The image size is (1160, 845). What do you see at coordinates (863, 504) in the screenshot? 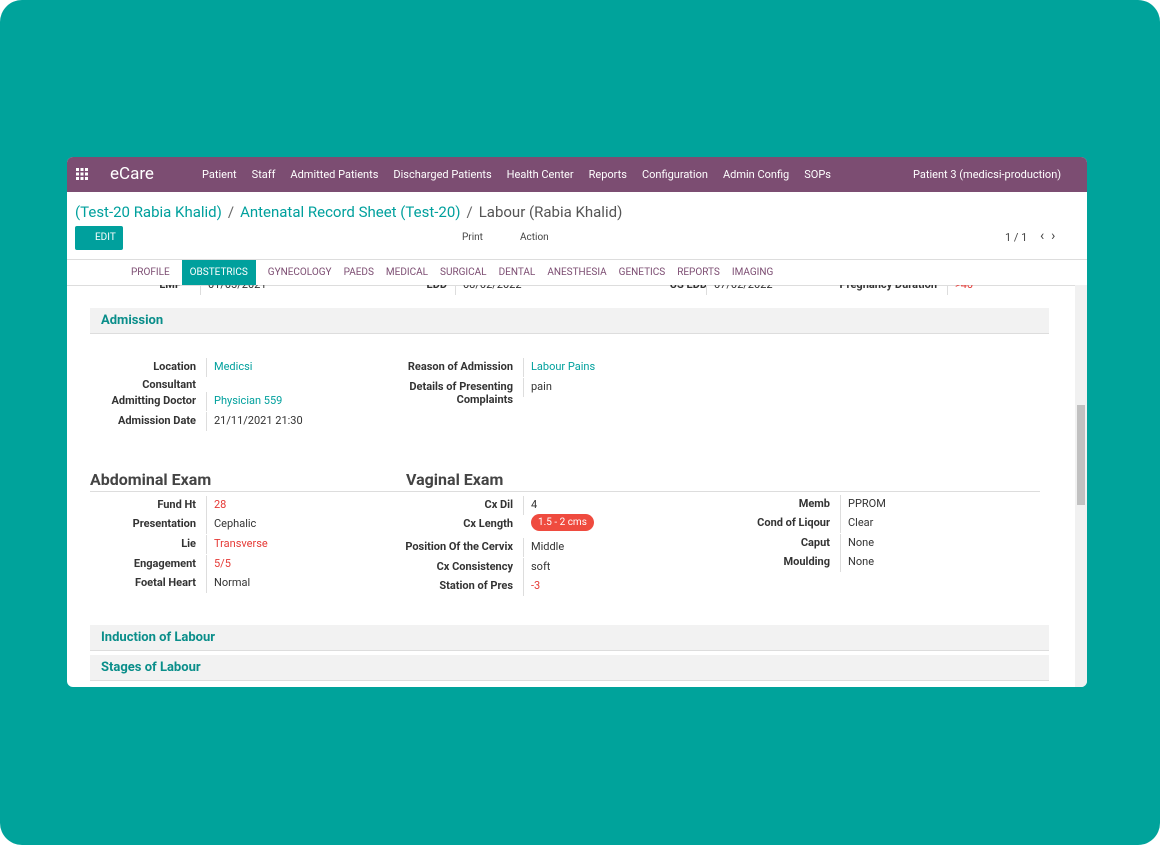
I see `field-value: PPROM` at bounding box center [863, 504].